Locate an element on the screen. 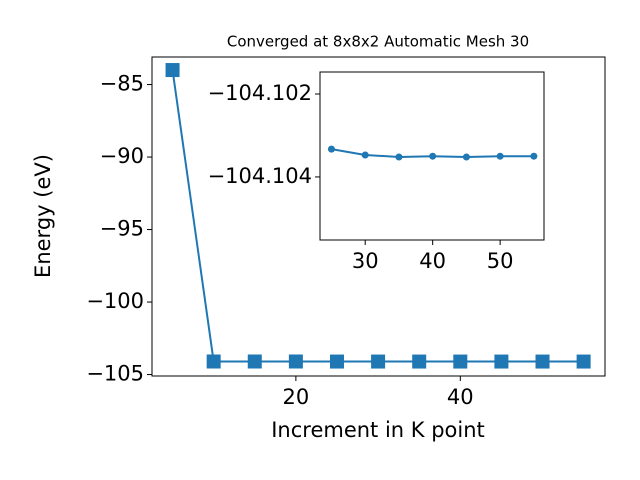  x-tick-label: 50 is located at coordinates (500, 261).